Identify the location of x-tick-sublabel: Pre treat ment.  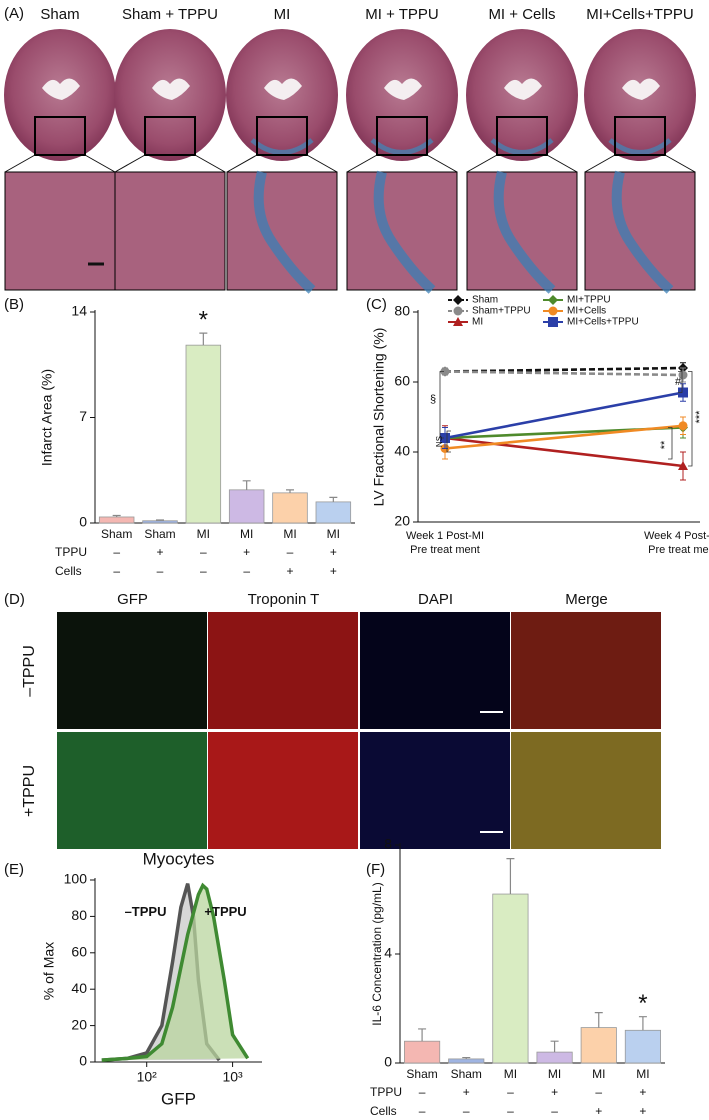
(445, 550).